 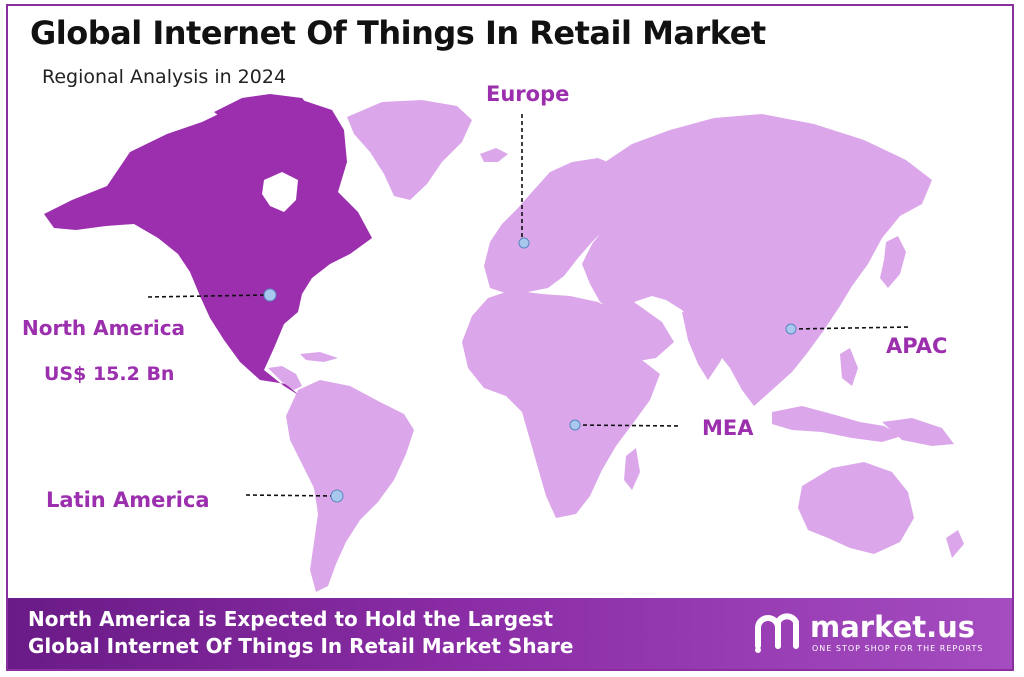 I want to click on caribbean, so click(x=319, y=357).